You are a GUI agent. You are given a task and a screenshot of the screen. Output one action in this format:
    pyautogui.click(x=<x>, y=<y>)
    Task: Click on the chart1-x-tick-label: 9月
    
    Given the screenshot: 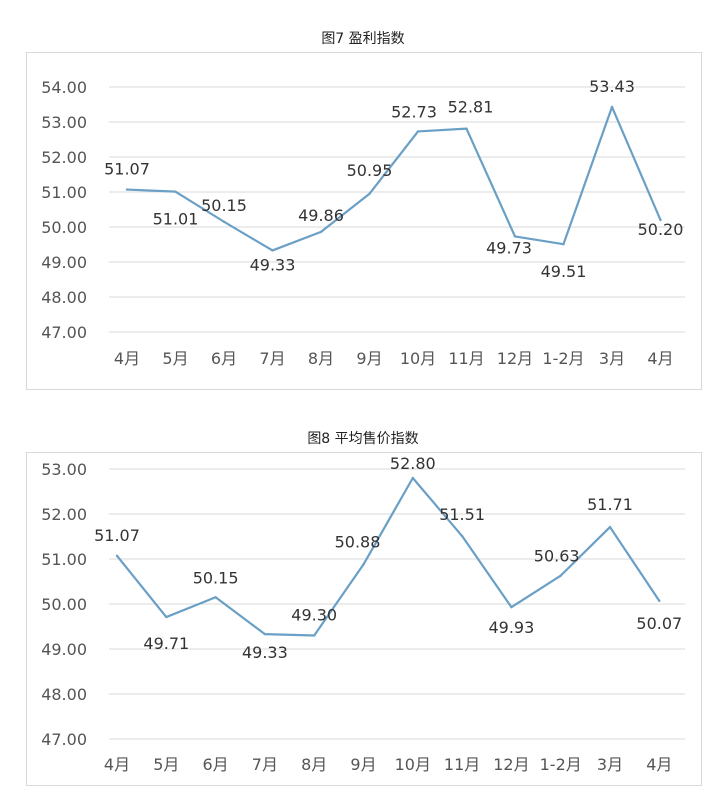 What is the action you would take?
    pyautogui.click(x=369, y=358)
    